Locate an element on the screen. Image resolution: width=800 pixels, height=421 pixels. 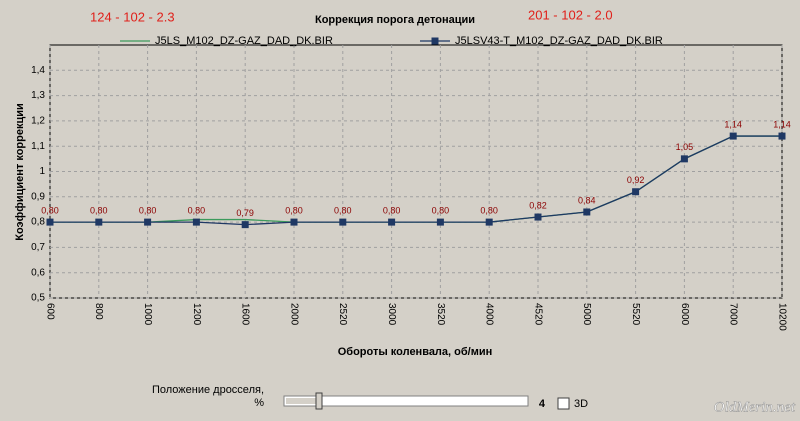
x-tick-label: 2000 is located at coordinates (293, 314).